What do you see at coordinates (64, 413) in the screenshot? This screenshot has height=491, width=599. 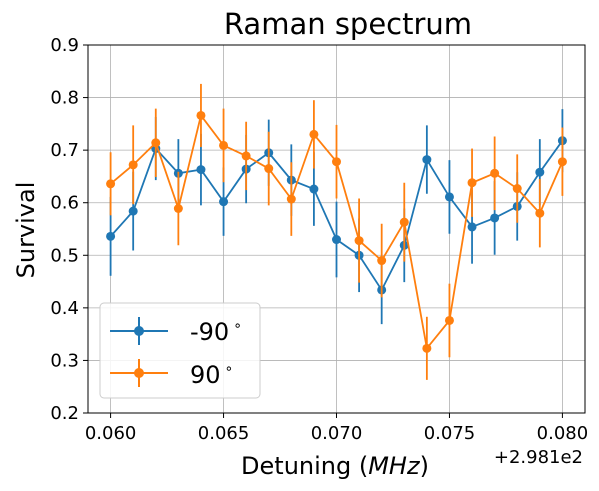 I see `y-tick-label: 0.2` at bounding box center [64, 413].